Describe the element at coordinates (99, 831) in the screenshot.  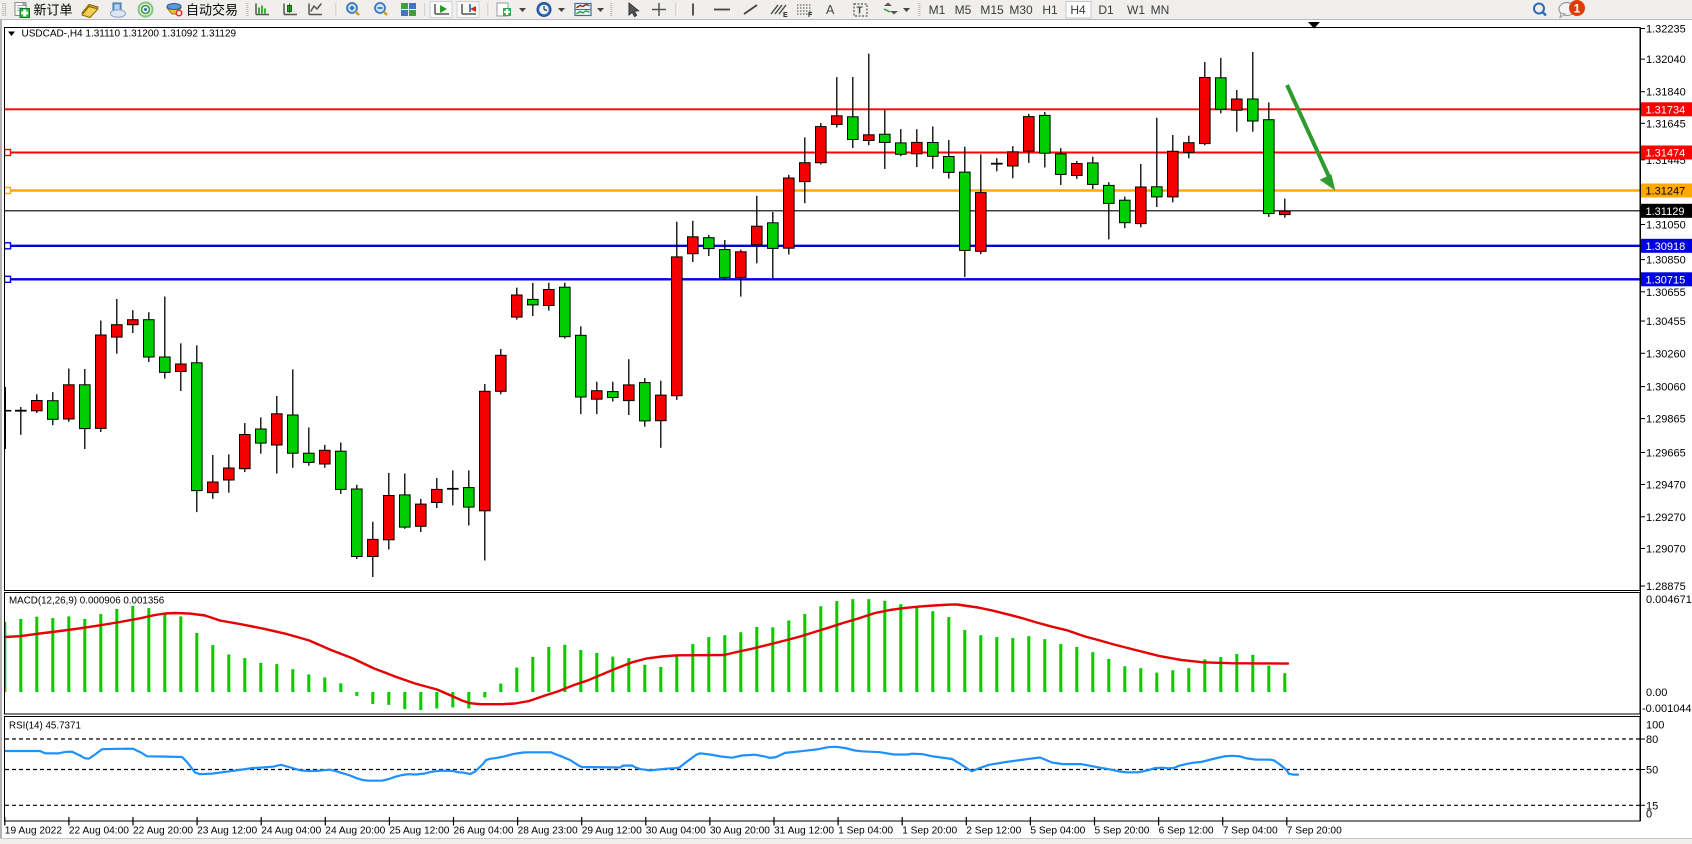
I see `svg-text: 22 Aug 04:00` at that location.